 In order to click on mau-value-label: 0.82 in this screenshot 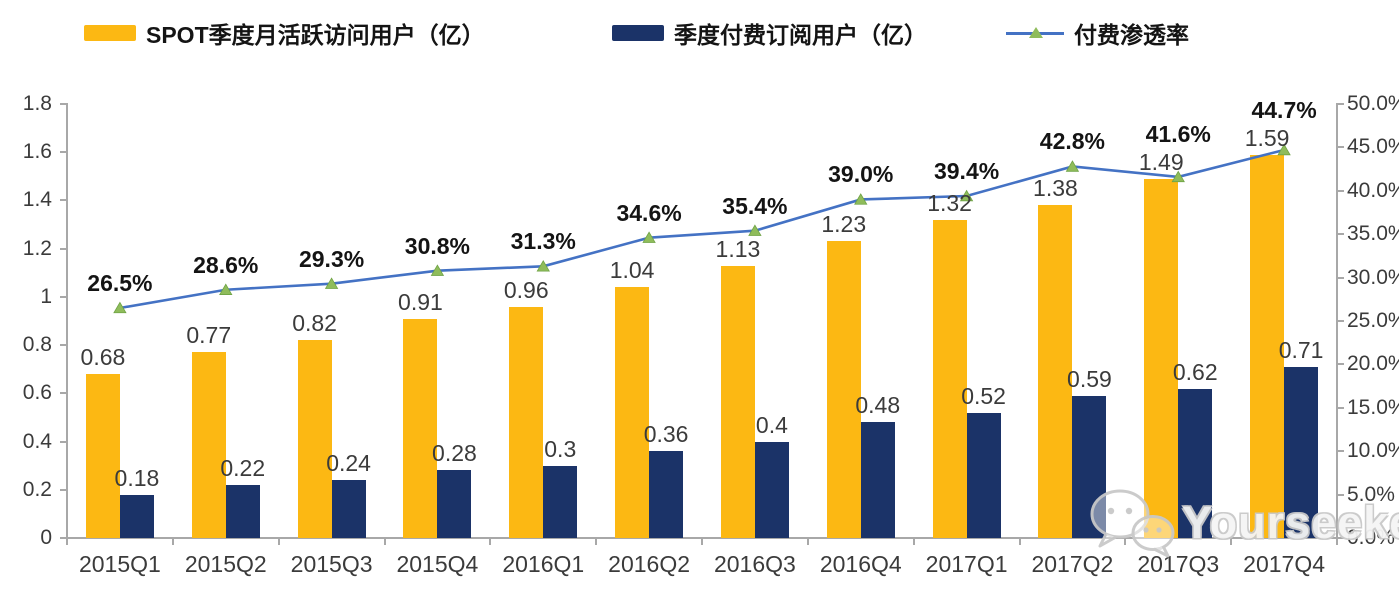, I will do `click(314, 323)`.